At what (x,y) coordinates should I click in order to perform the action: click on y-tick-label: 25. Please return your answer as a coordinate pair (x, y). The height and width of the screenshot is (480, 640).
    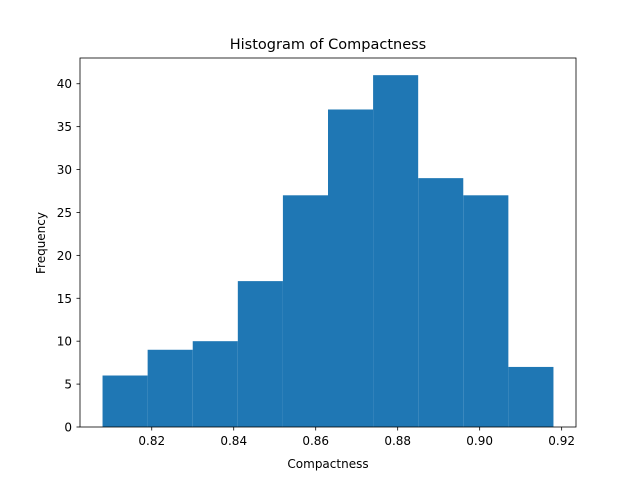
    Looking at the image, I should click on (64, 213).